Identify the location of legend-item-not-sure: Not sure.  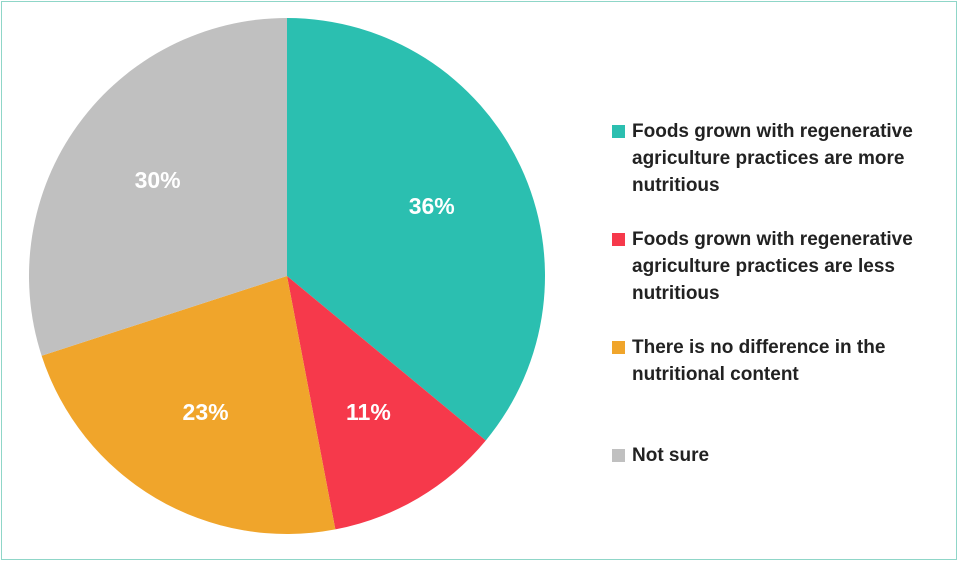
(777, 455).